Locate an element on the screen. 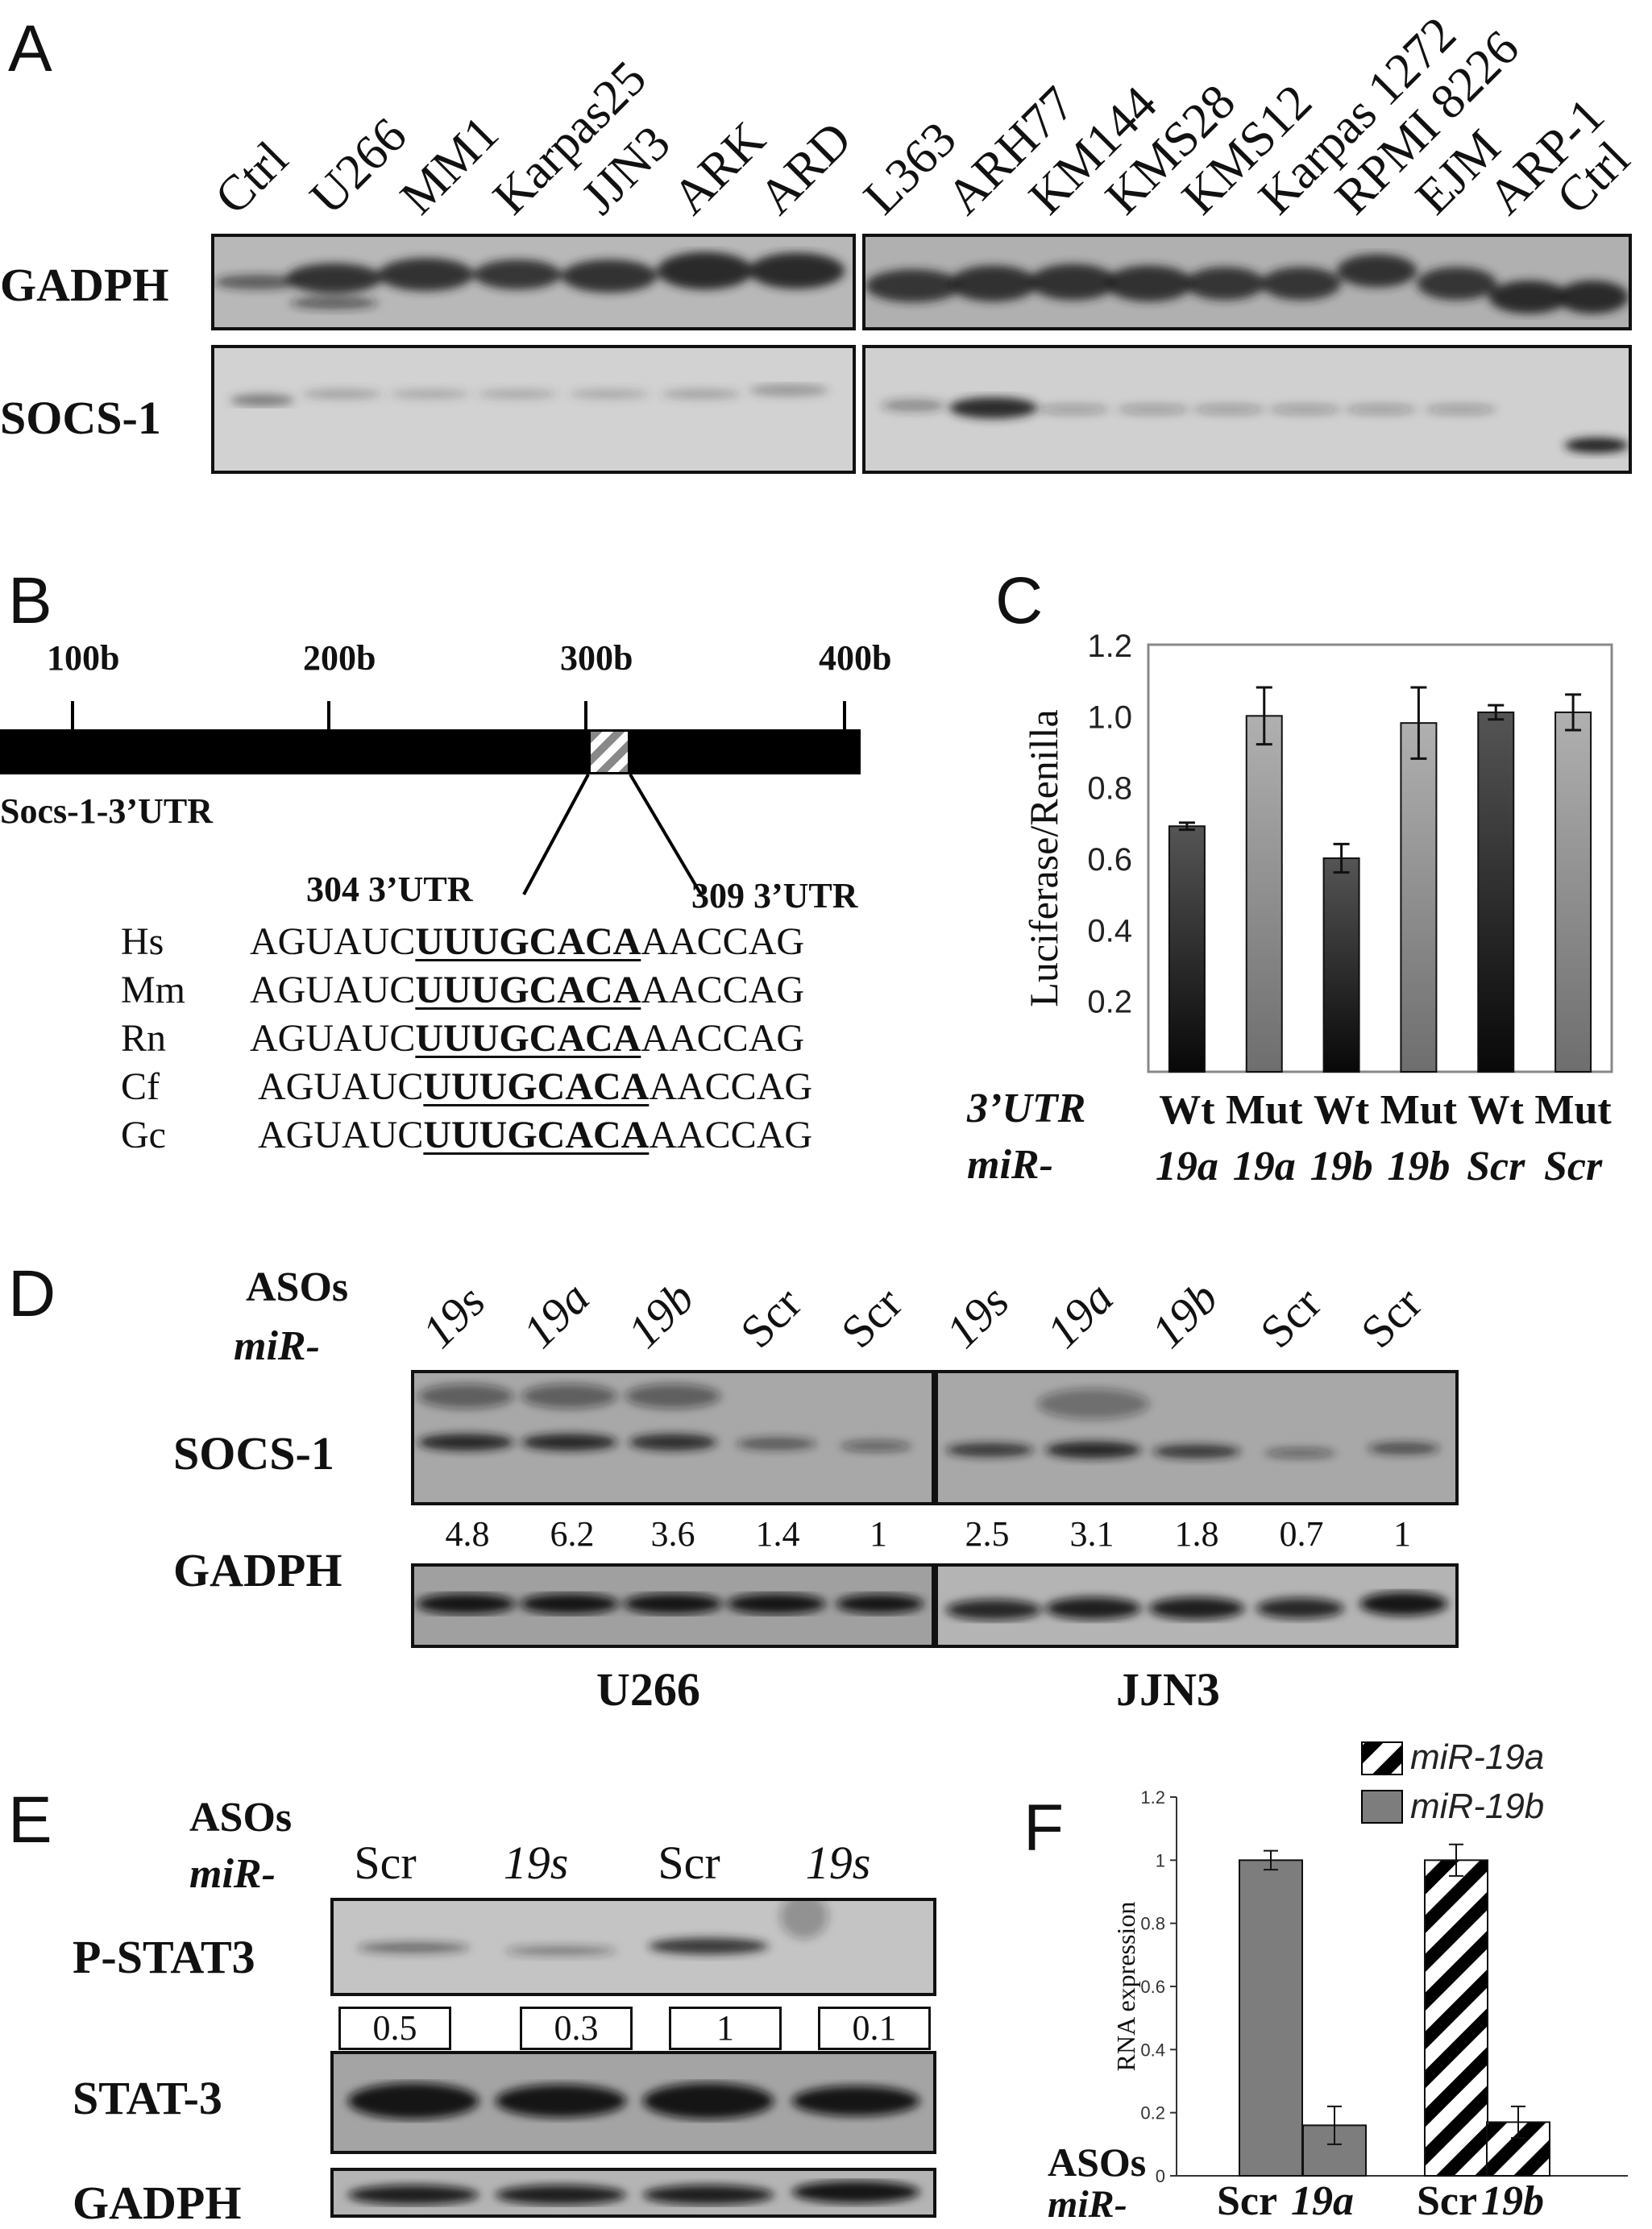 The height and width of the screenshot is (2229, 1652). x-label-mir: 19b is located at coordinates (1419, 1166).